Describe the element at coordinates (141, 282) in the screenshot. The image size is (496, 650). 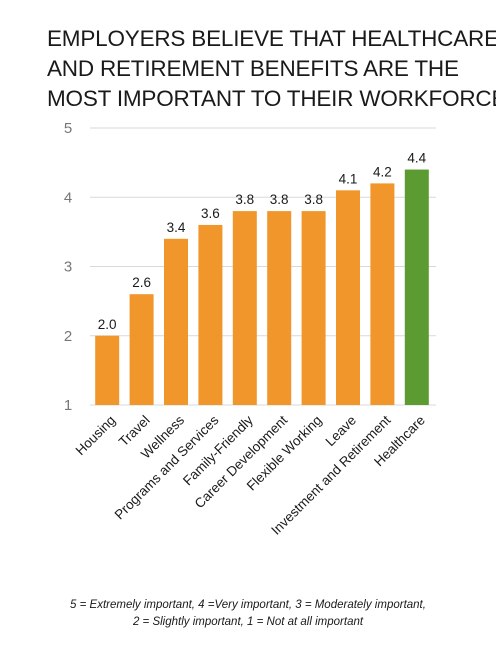
I see `bar-value-label: 2.6` at that location.